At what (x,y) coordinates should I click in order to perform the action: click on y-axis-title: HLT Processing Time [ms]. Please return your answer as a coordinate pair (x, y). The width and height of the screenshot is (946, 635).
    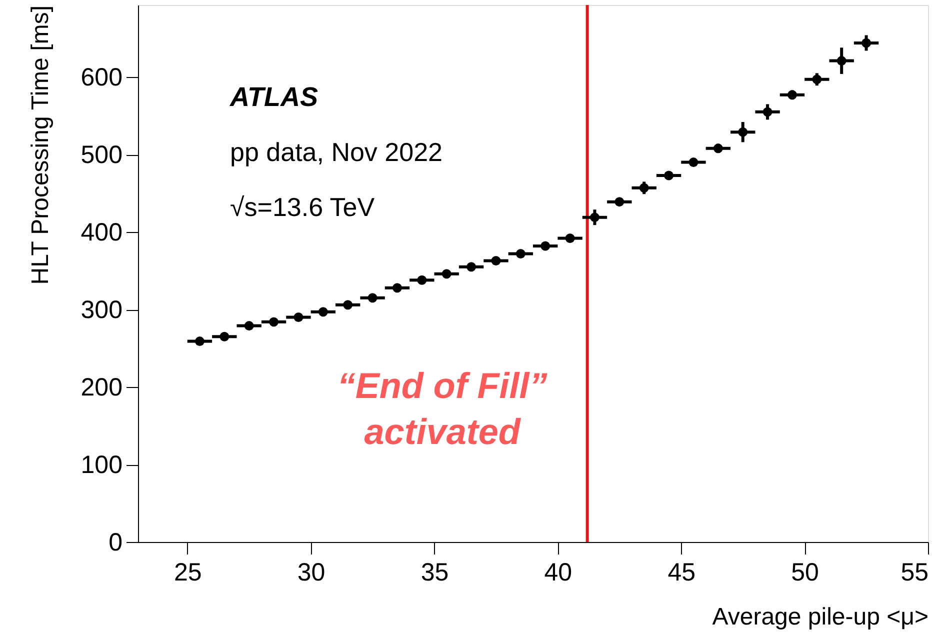
    Looking at the image, I should click on (40, 145).